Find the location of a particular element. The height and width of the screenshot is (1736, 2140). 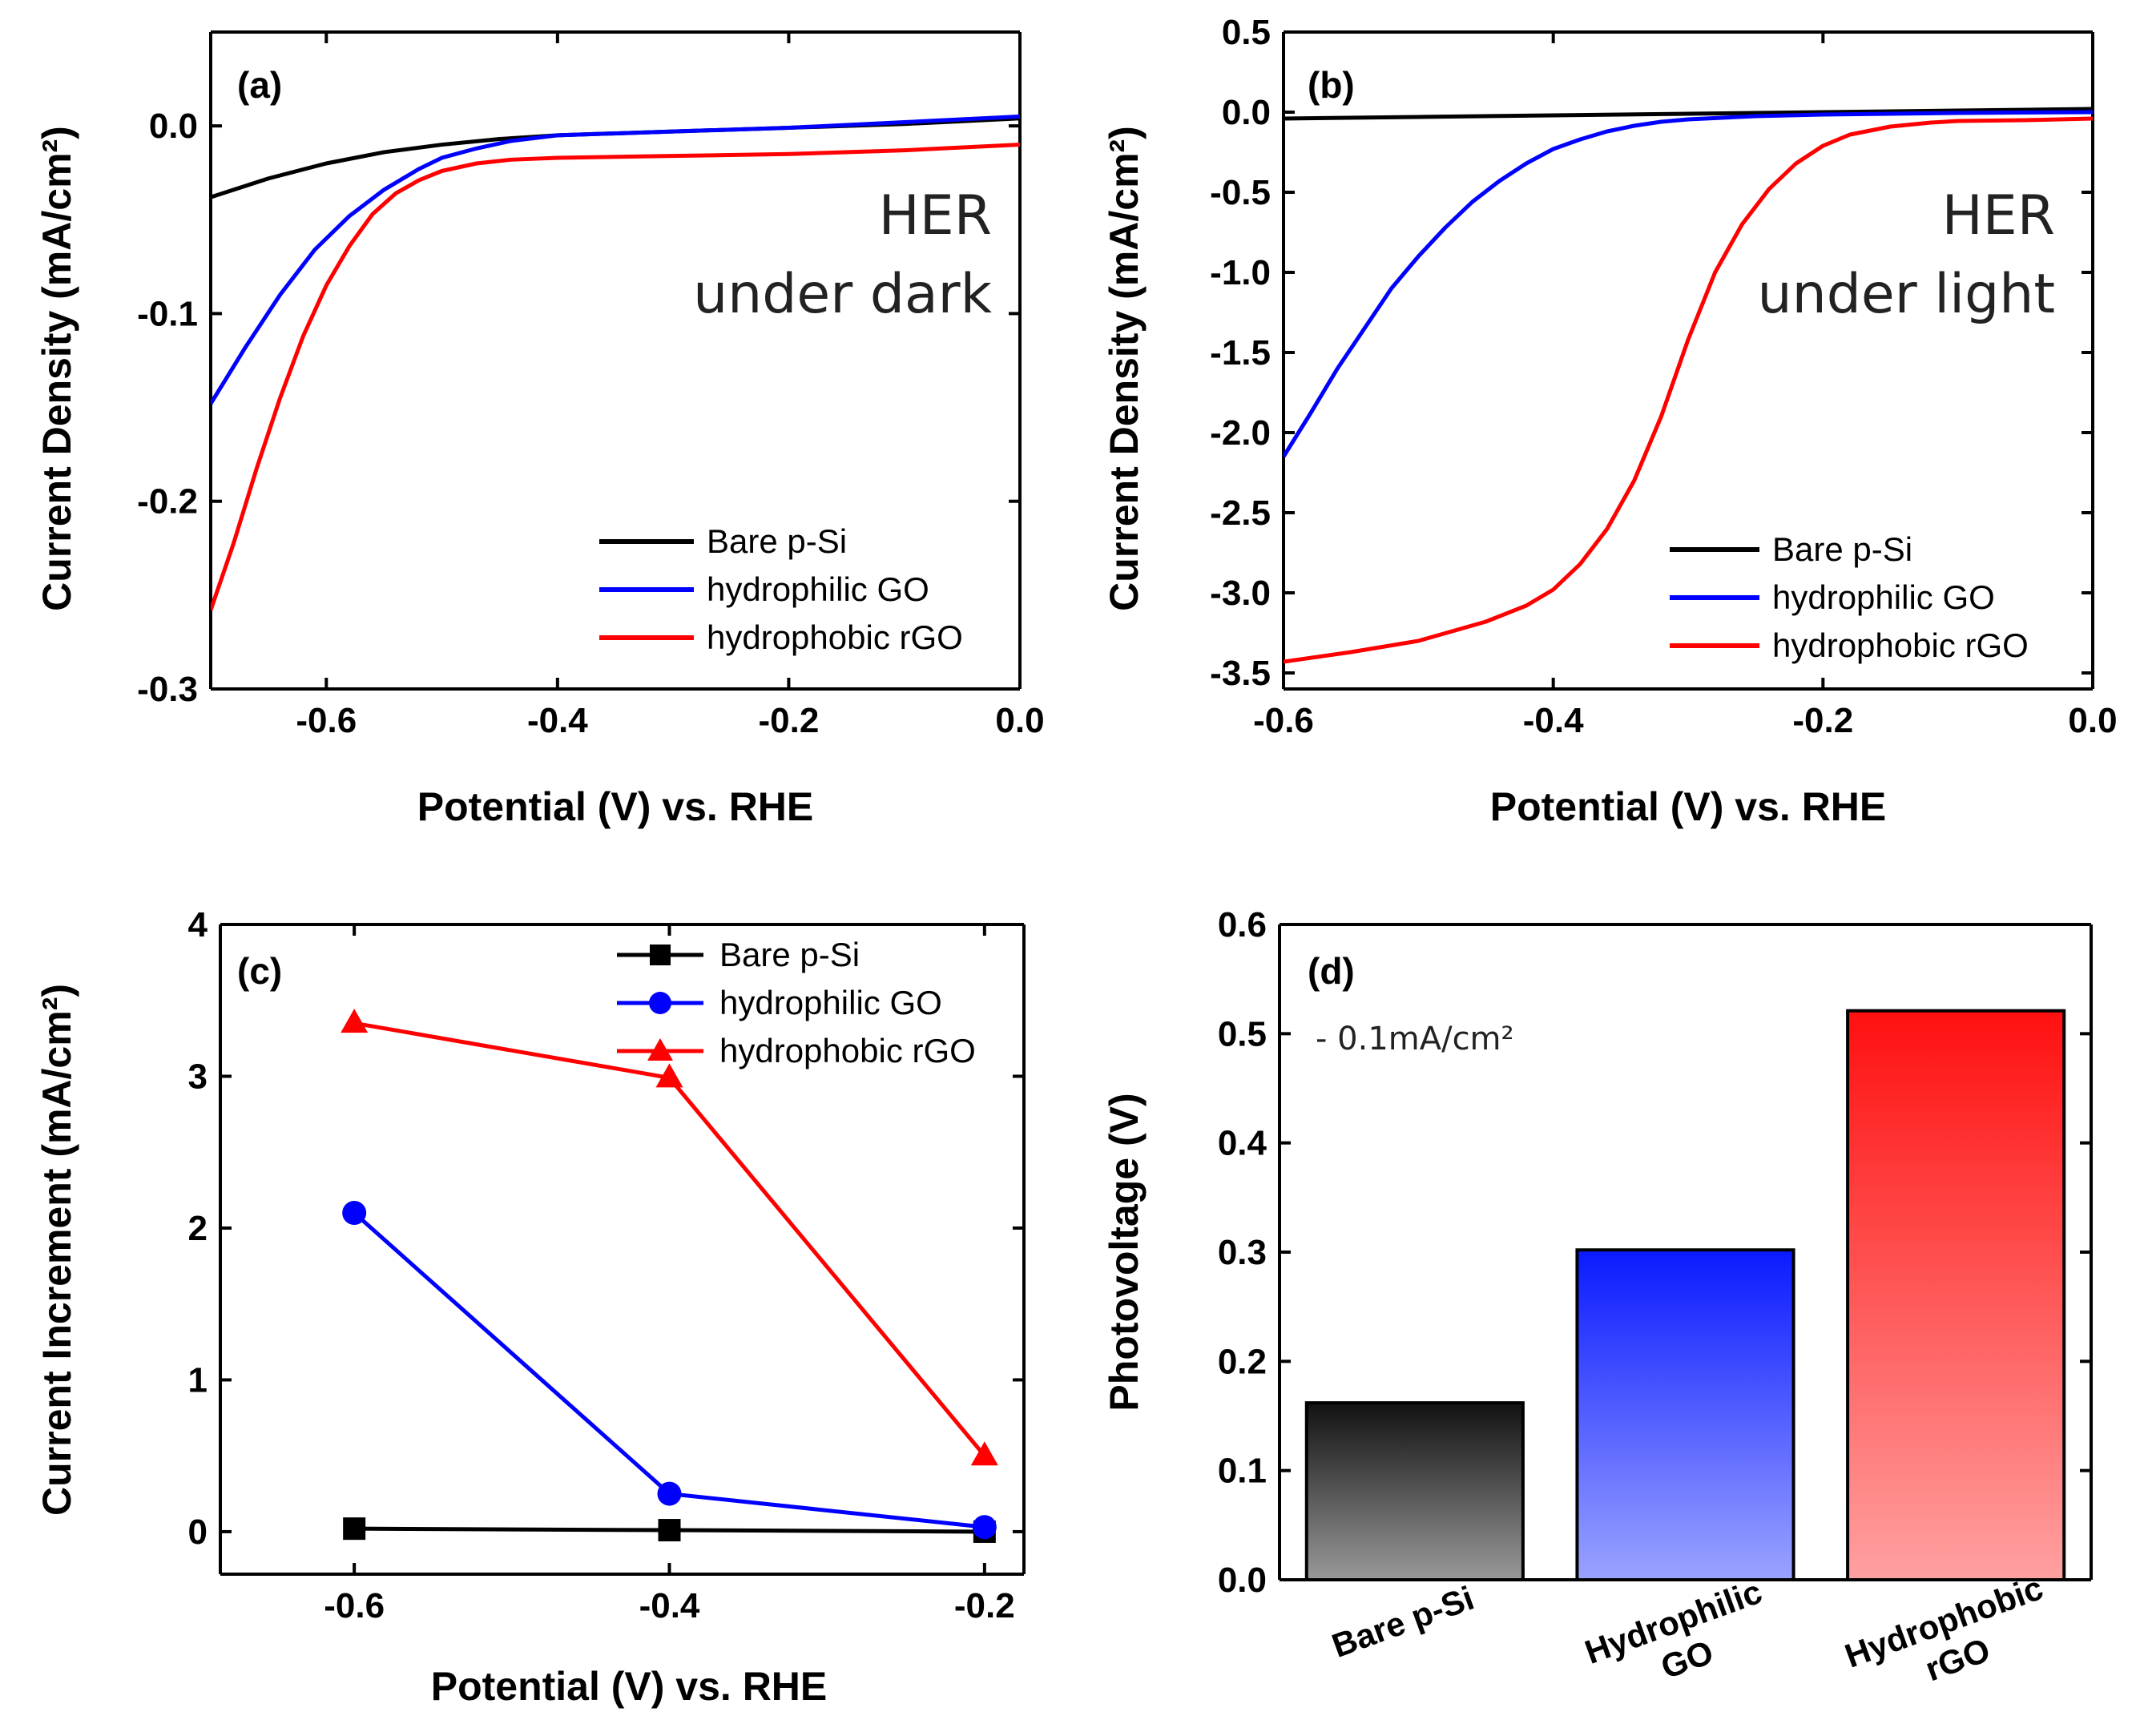

panel-a-series is located at coordinates (615, 363).